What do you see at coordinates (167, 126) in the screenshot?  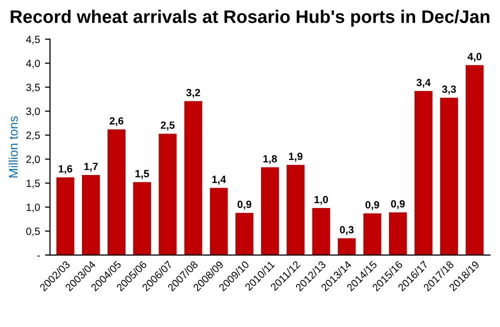 I see `data-label: 2,5` at bounding box center [167, 126].